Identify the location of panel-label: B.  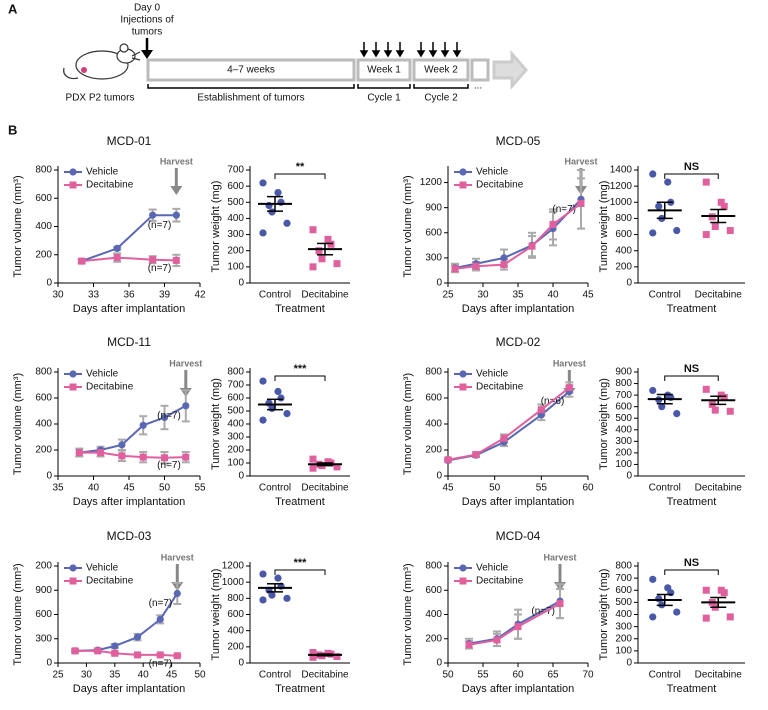
(12, 129).